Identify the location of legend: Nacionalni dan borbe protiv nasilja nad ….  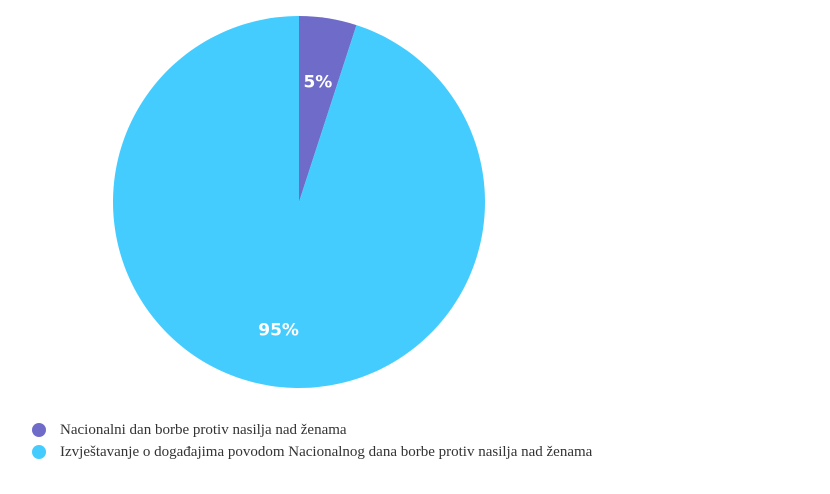
(427, 441).